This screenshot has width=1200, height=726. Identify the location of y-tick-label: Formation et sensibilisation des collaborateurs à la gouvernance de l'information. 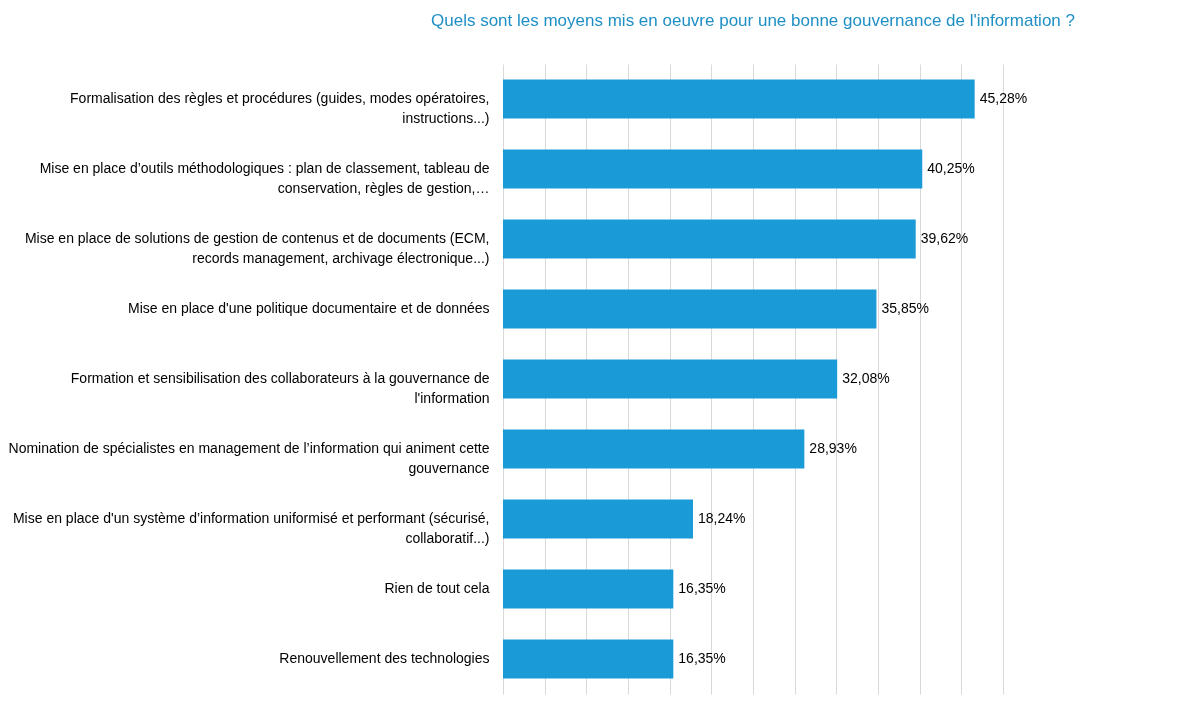
(280, 388).